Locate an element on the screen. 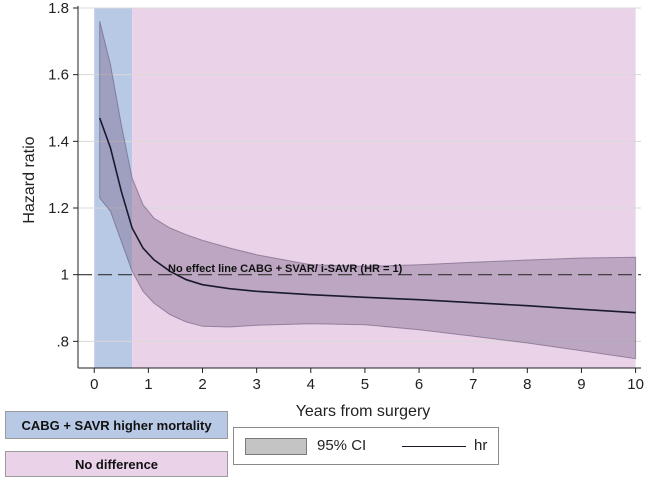  x-tick-label-1: 1 is located at coordinates (148, 384).